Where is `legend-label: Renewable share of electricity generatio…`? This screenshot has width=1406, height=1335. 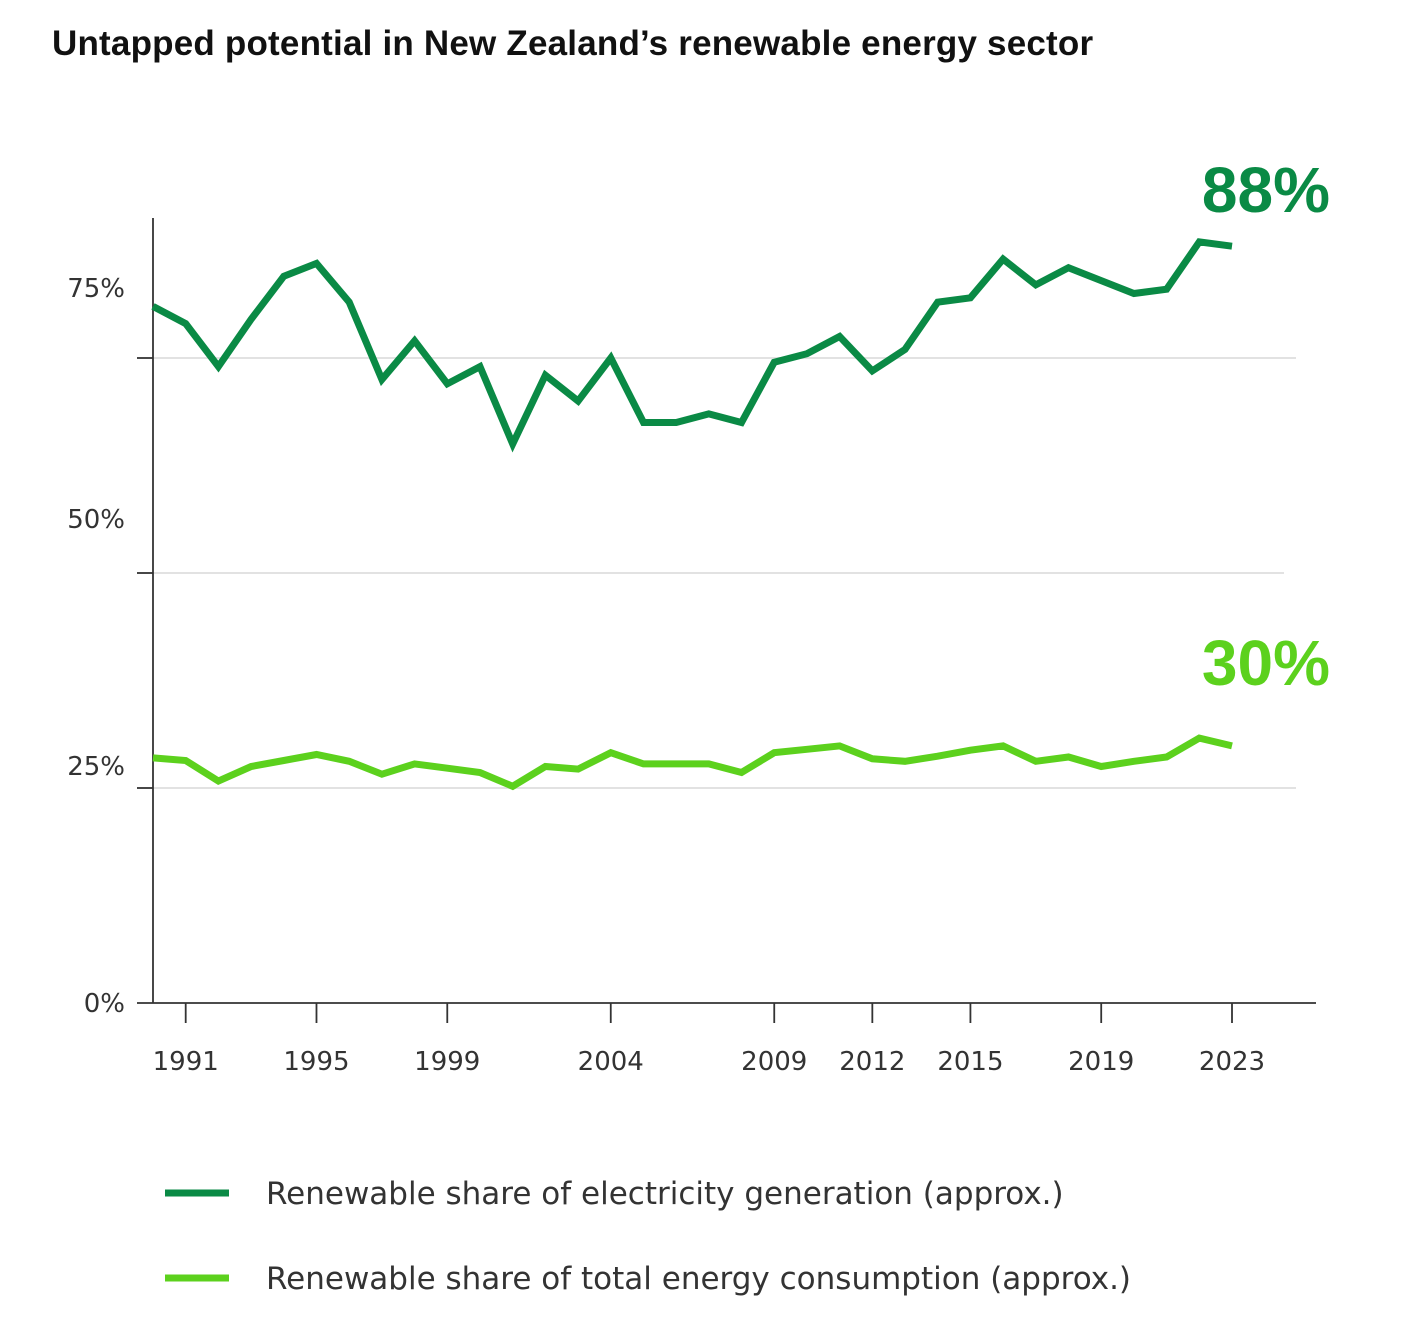 legend-label: Renewable share of electricity generatio… is located at coordinates (665, 1194).